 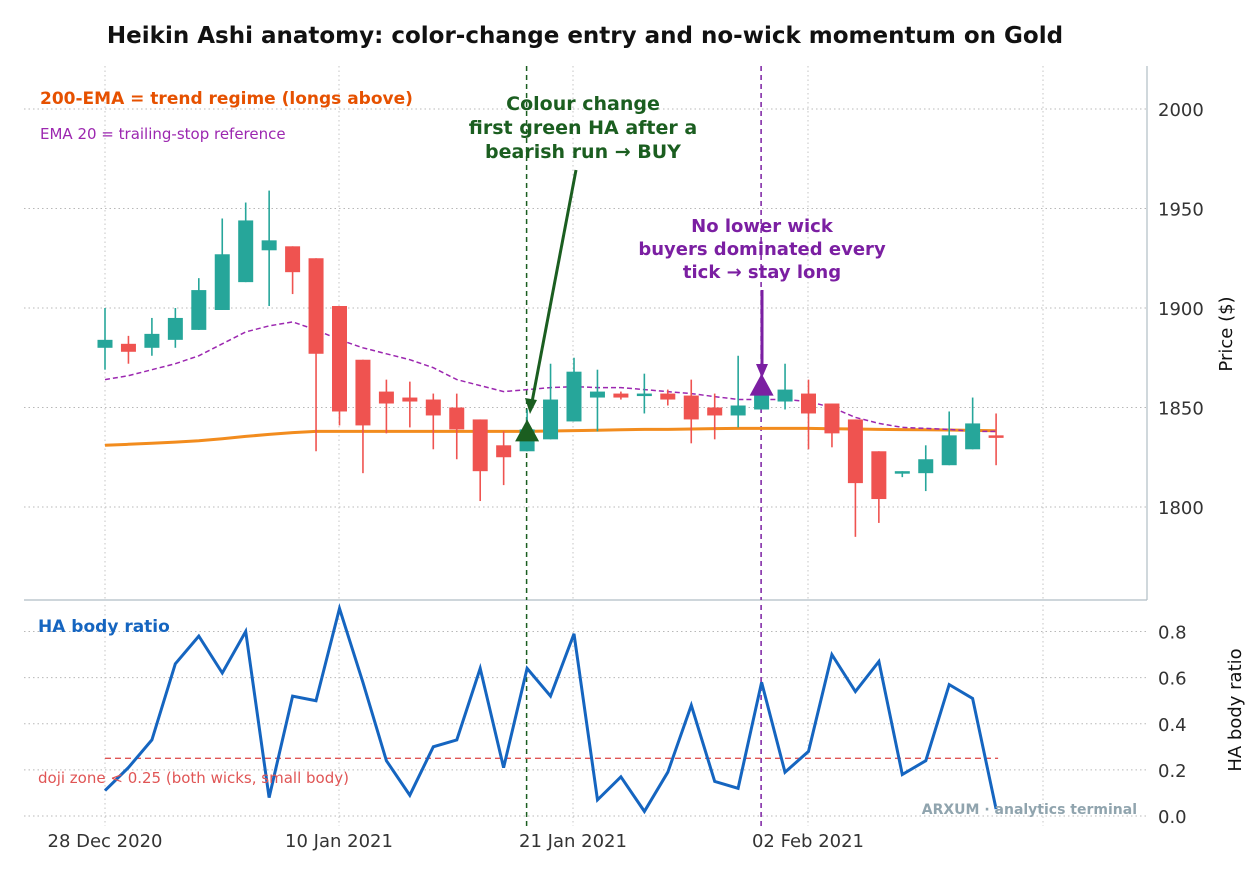 What do you see at coordinates (531, 406) in the screenshot?
I see `colour-change-arrow-head` at bounding box center [531, 406].